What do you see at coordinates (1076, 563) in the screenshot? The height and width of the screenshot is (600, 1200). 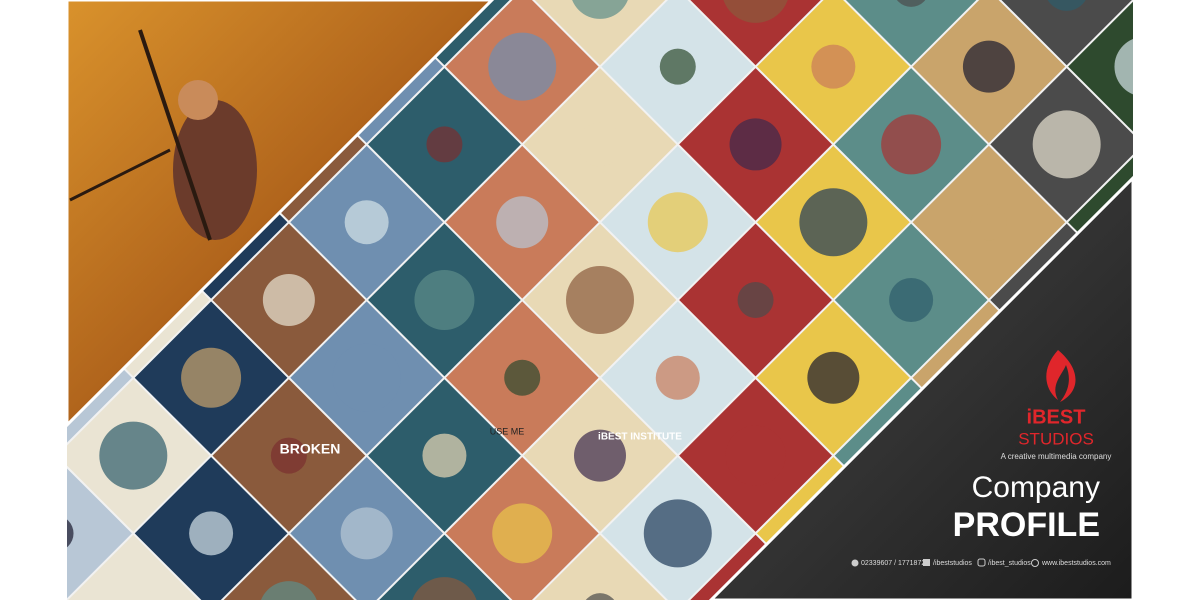 I see `contact: www.ibeststudios.com` at bounding box center [1076, 563].